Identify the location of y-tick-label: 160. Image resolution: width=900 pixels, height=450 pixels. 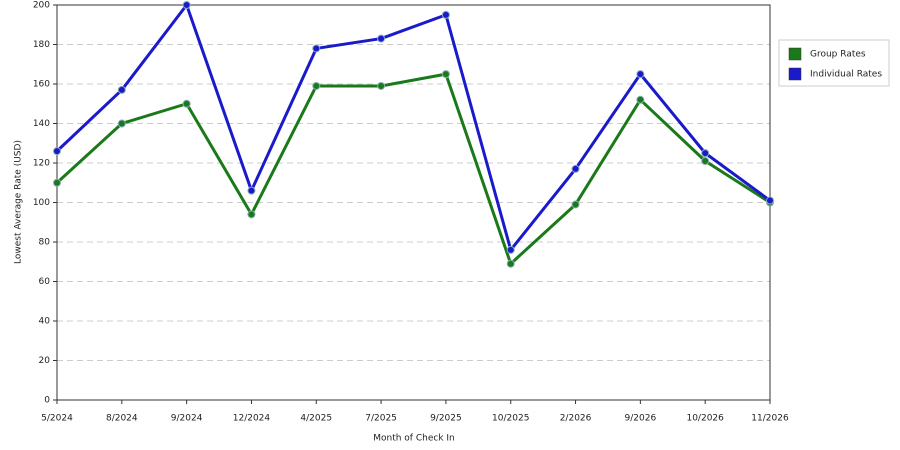
(41, 85).